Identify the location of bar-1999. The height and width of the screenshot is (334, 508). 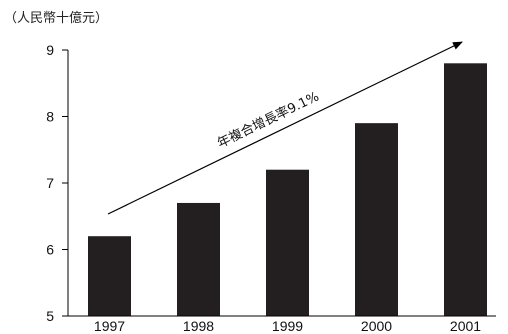
(287, 242).